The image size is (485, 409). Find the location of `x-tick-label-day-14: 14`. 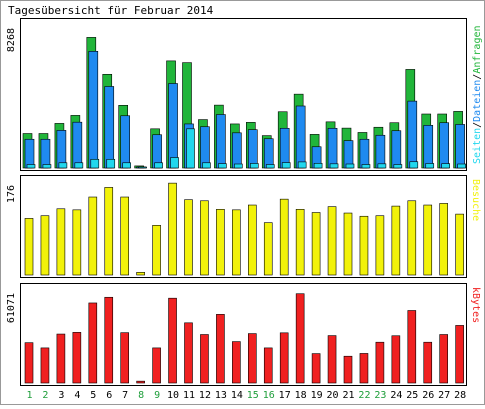

x-tick-label-day-14: 14 is located at coordinates (237, 395).